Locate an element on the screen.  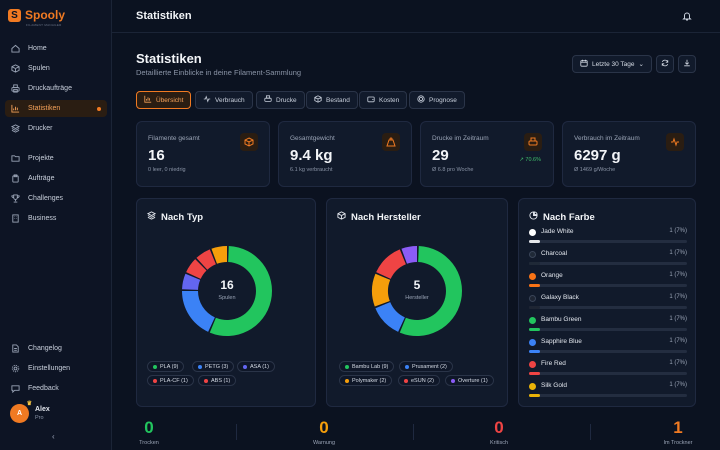
clipboard-icon is located at coordinates (15, 178).